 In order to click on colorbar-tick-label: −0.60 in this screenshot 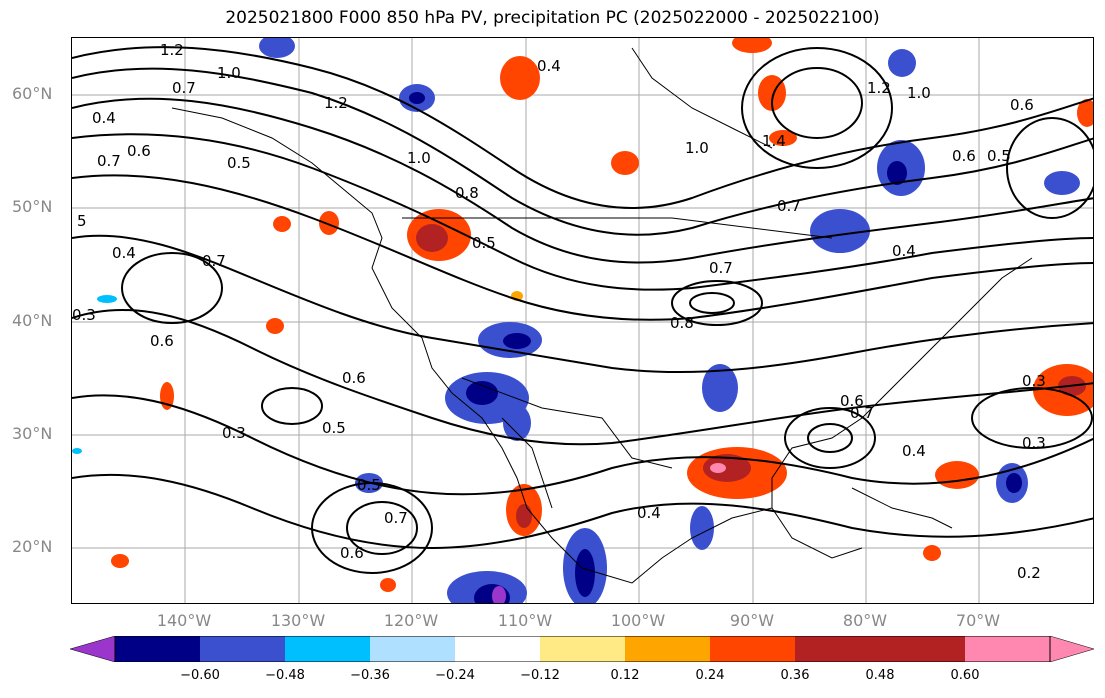, I will do `click(200, 675)`.